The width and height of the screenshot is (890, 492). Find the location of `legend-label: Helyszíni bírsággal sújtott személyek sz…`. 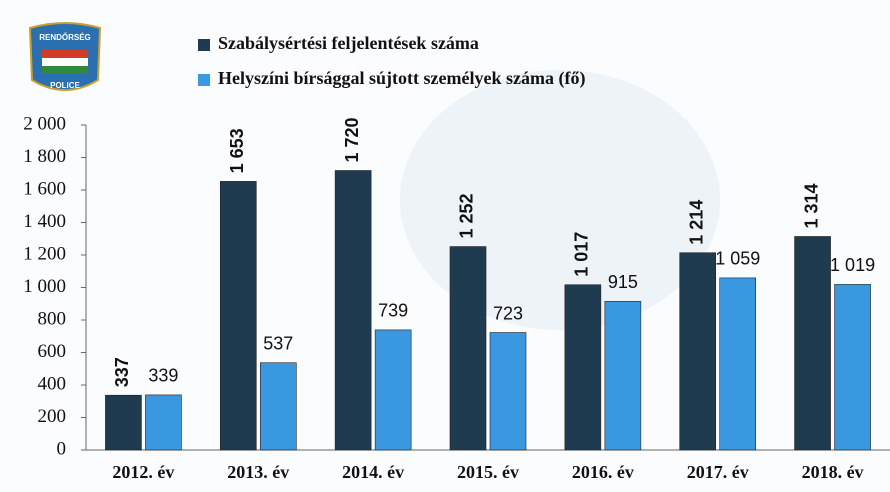

legend-label: Helyszíni bírsággal sújtott személyek sz… is located at coordinates (401, 78).